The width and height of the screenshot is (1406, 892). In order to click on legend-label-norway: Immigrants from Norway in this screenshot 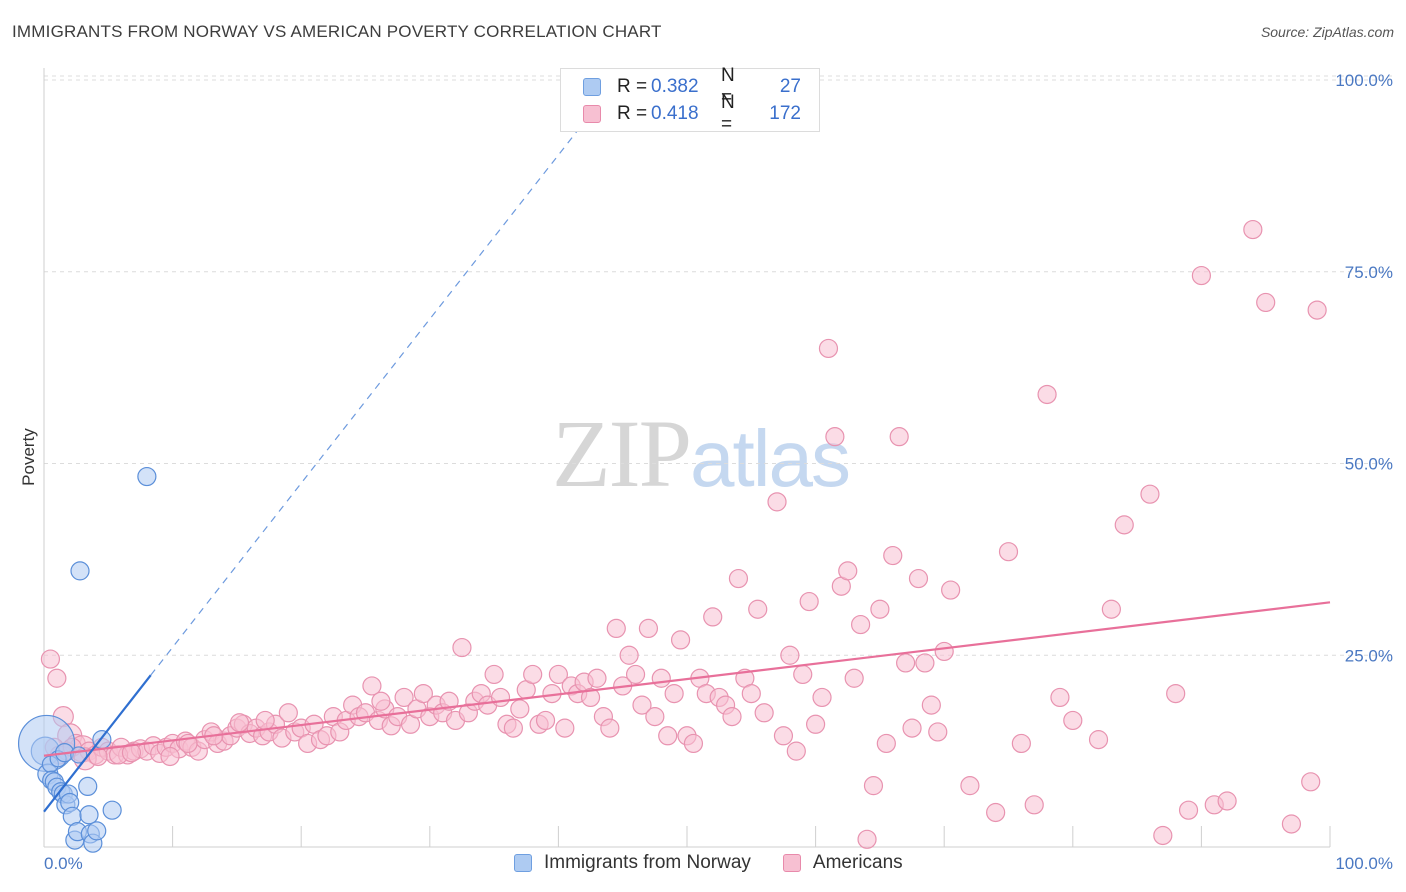, I will do `click(647, 862)`.